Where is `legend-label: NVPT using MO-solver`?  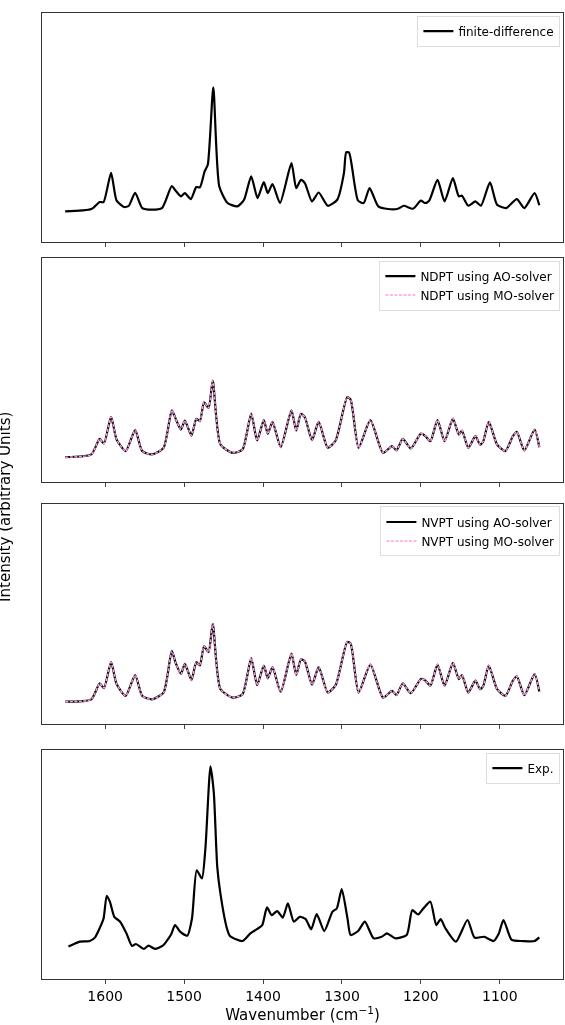 legend-label: NVPT using MO-solver is located at coordinates (488, 541).